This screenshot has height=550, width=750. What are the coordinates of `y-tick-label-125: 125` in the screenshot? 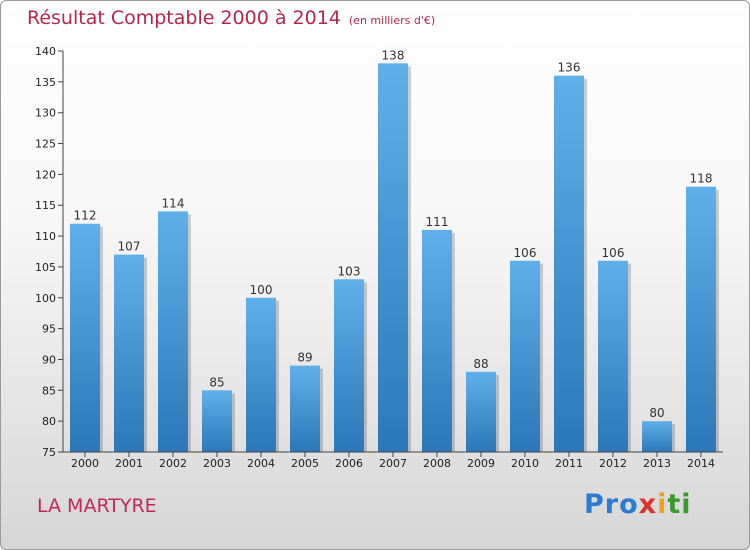 It's located at (45, 144).